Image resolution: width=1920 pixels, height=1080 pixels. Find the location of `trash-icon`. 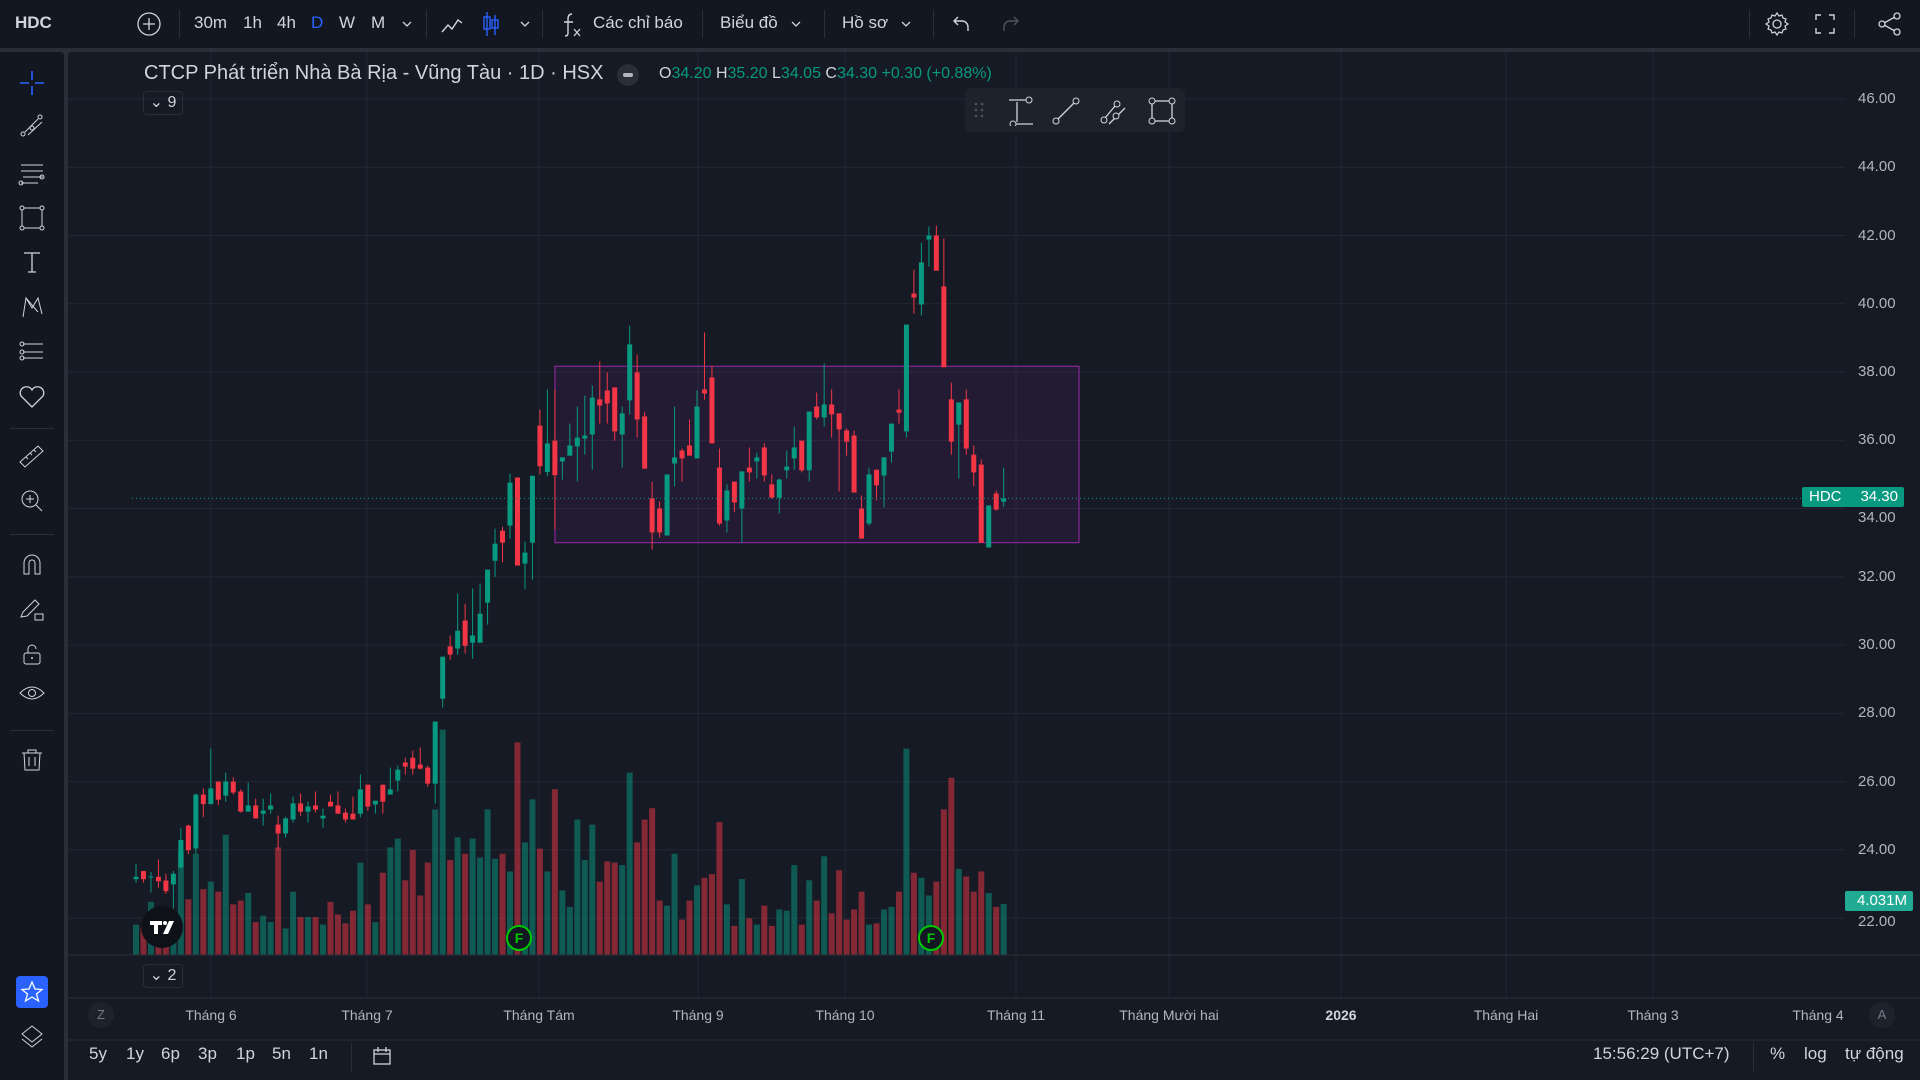

trash-icon is located at coordinates (32, 760).